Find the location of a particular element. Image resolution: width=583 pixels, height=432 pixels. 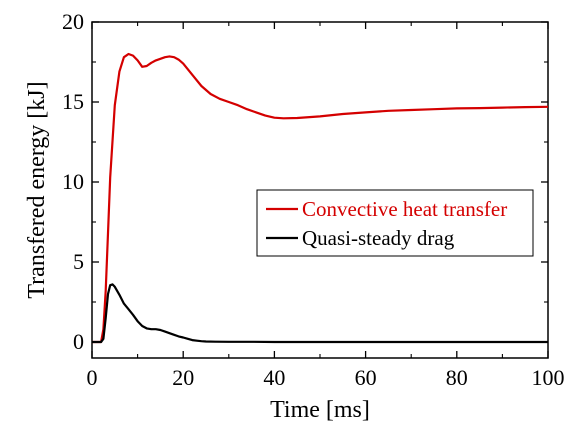

x-axis-title: Time [ms] is located at coordinates (320, 410).